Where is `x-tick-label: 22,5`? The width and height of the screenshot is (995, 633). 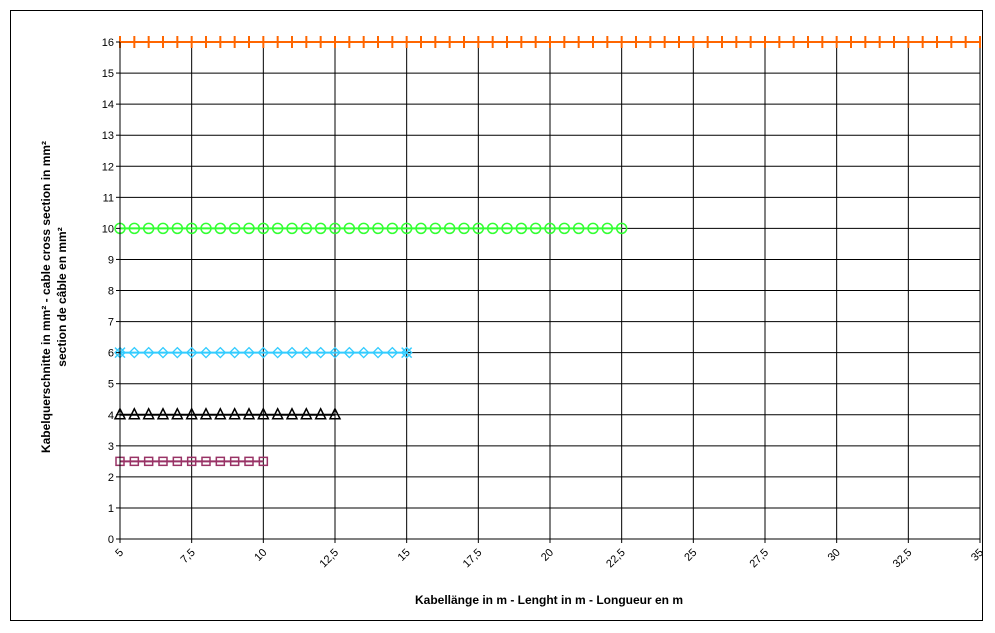
x-tick-label: 22,5 is located at coordinates (616, 559).